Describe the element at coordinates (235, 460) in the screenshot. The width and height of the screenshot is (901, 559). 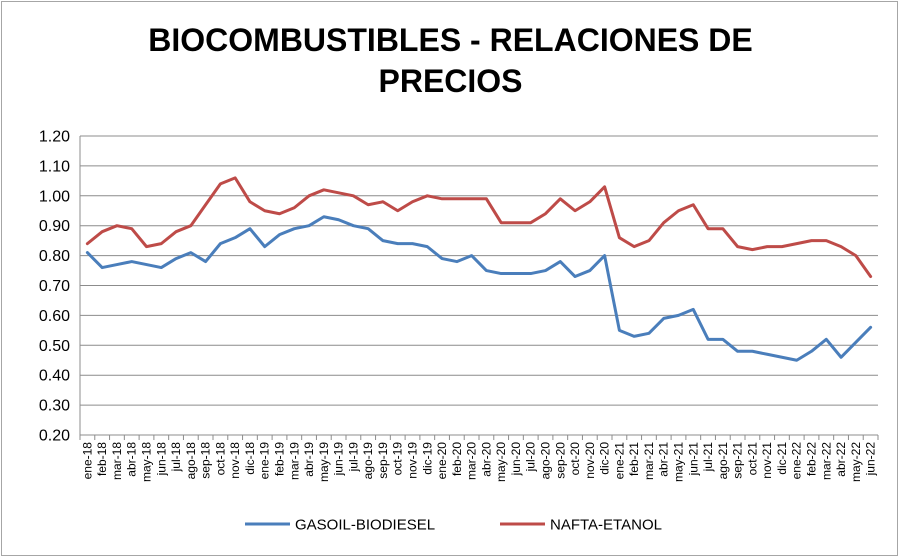
I see `x-tick-label: nov-18` at that location.